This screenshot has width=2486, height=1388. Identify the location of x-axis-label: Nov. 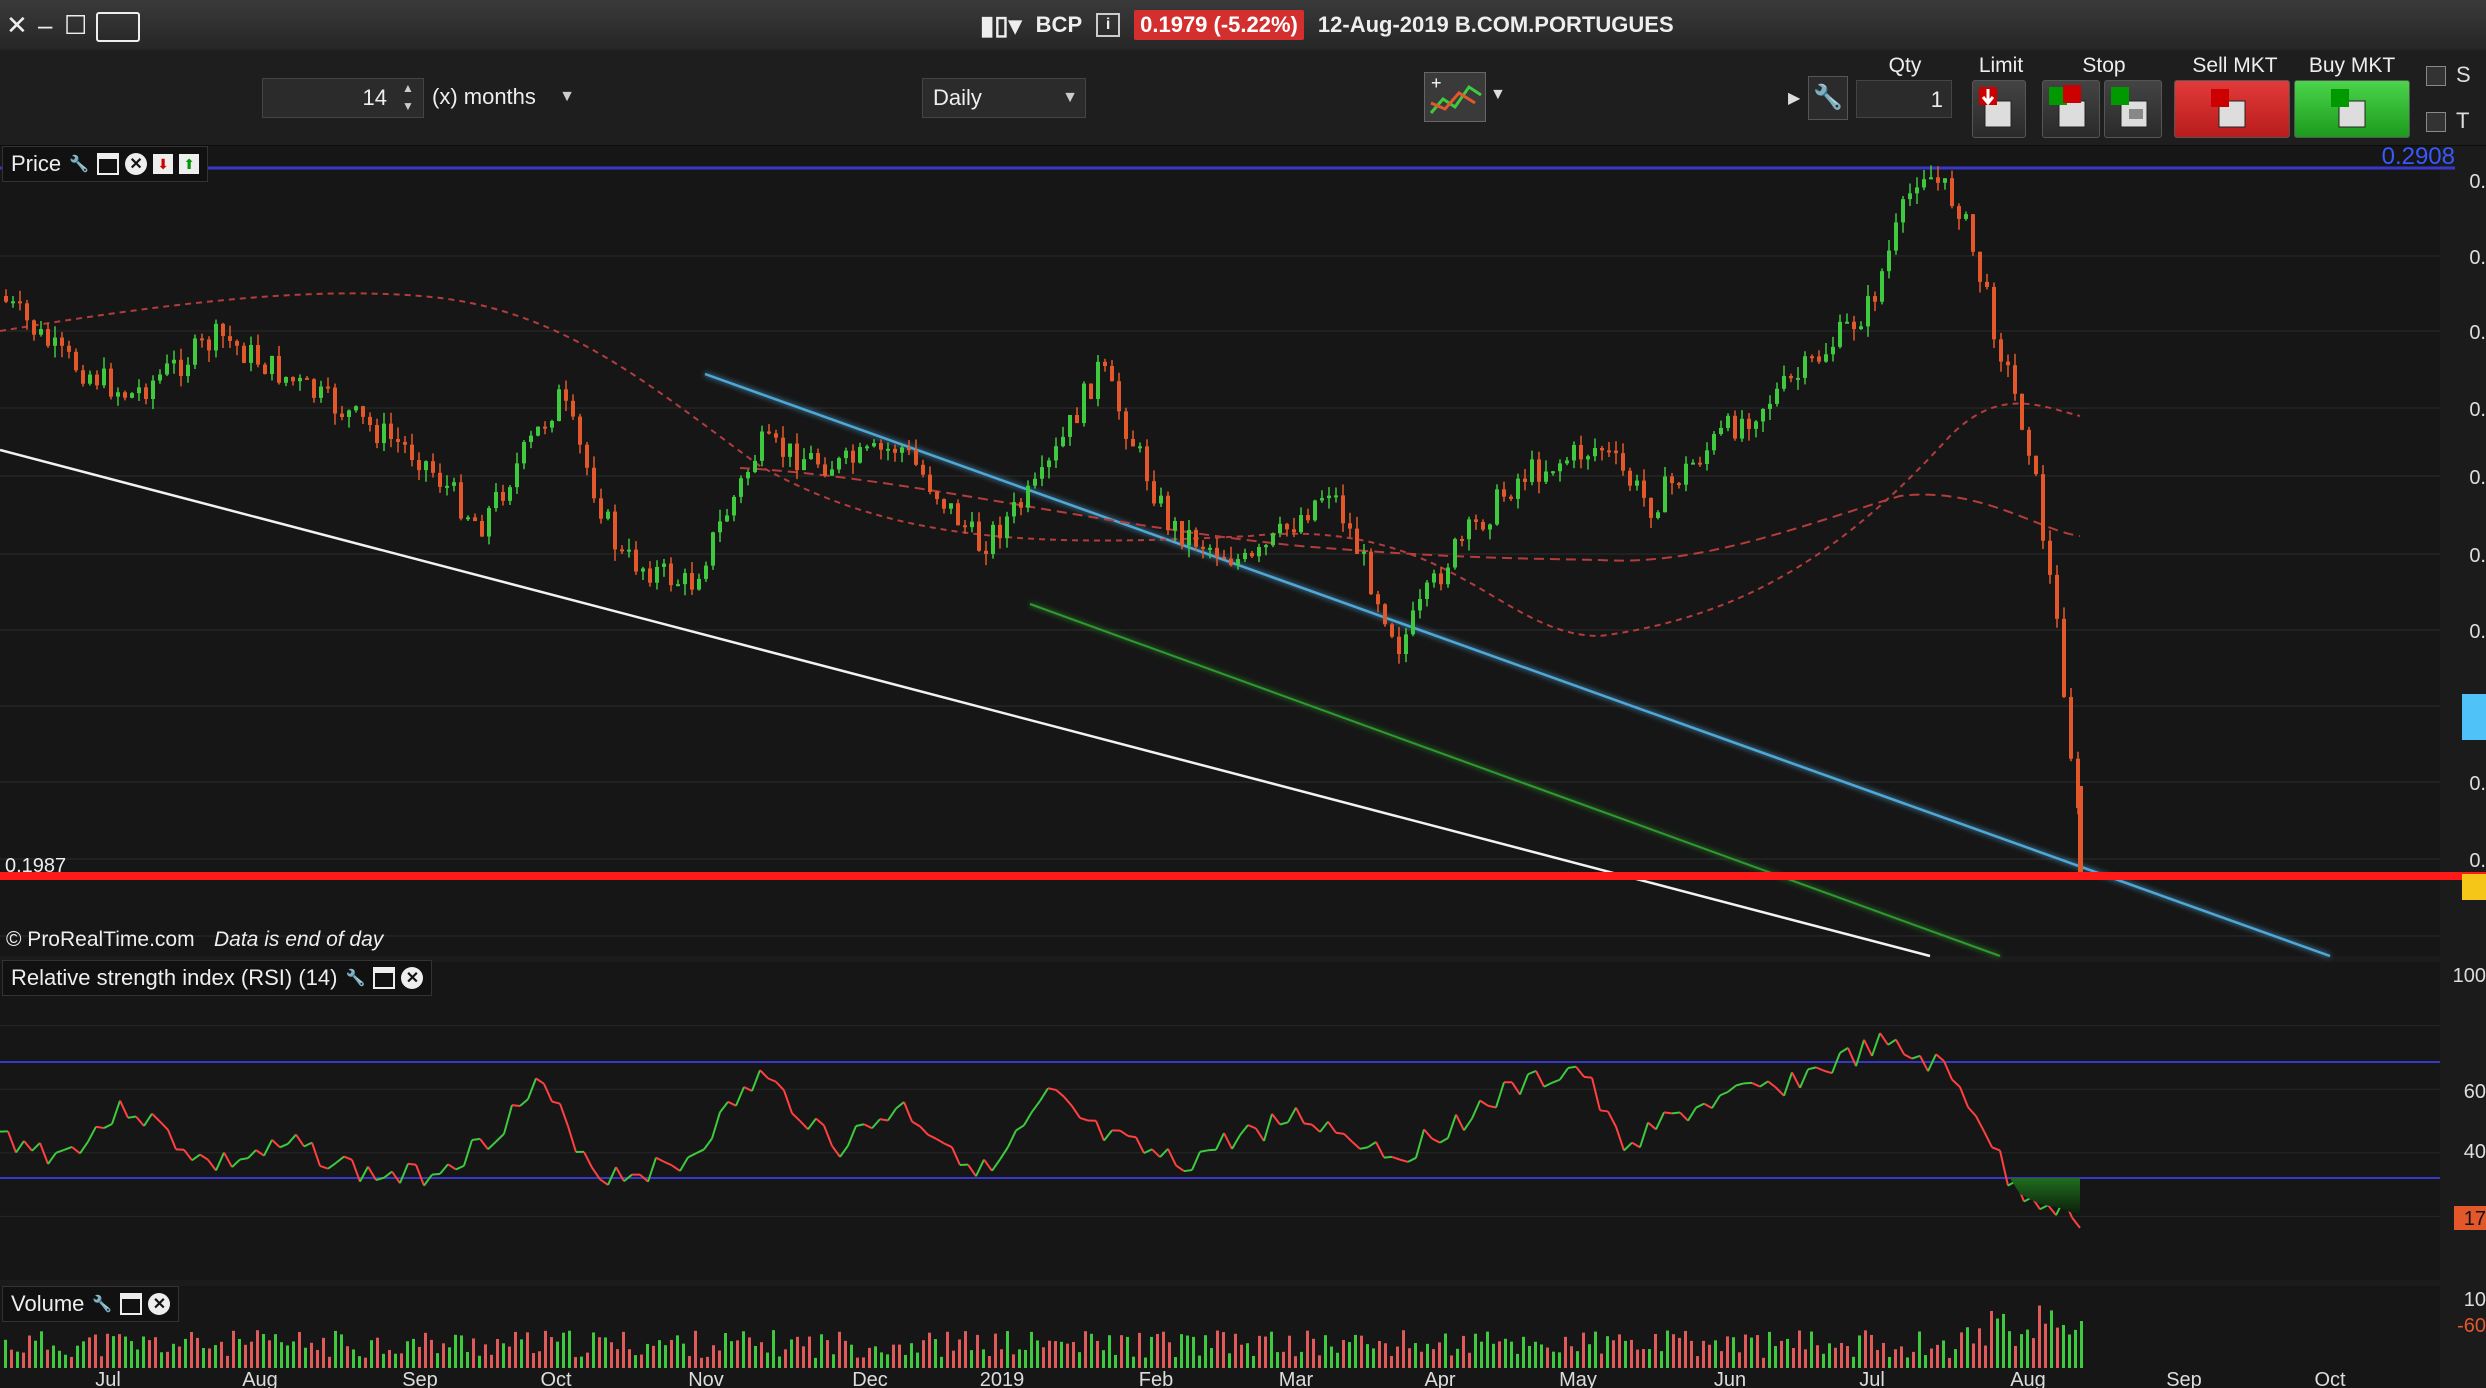
(706, 1378).